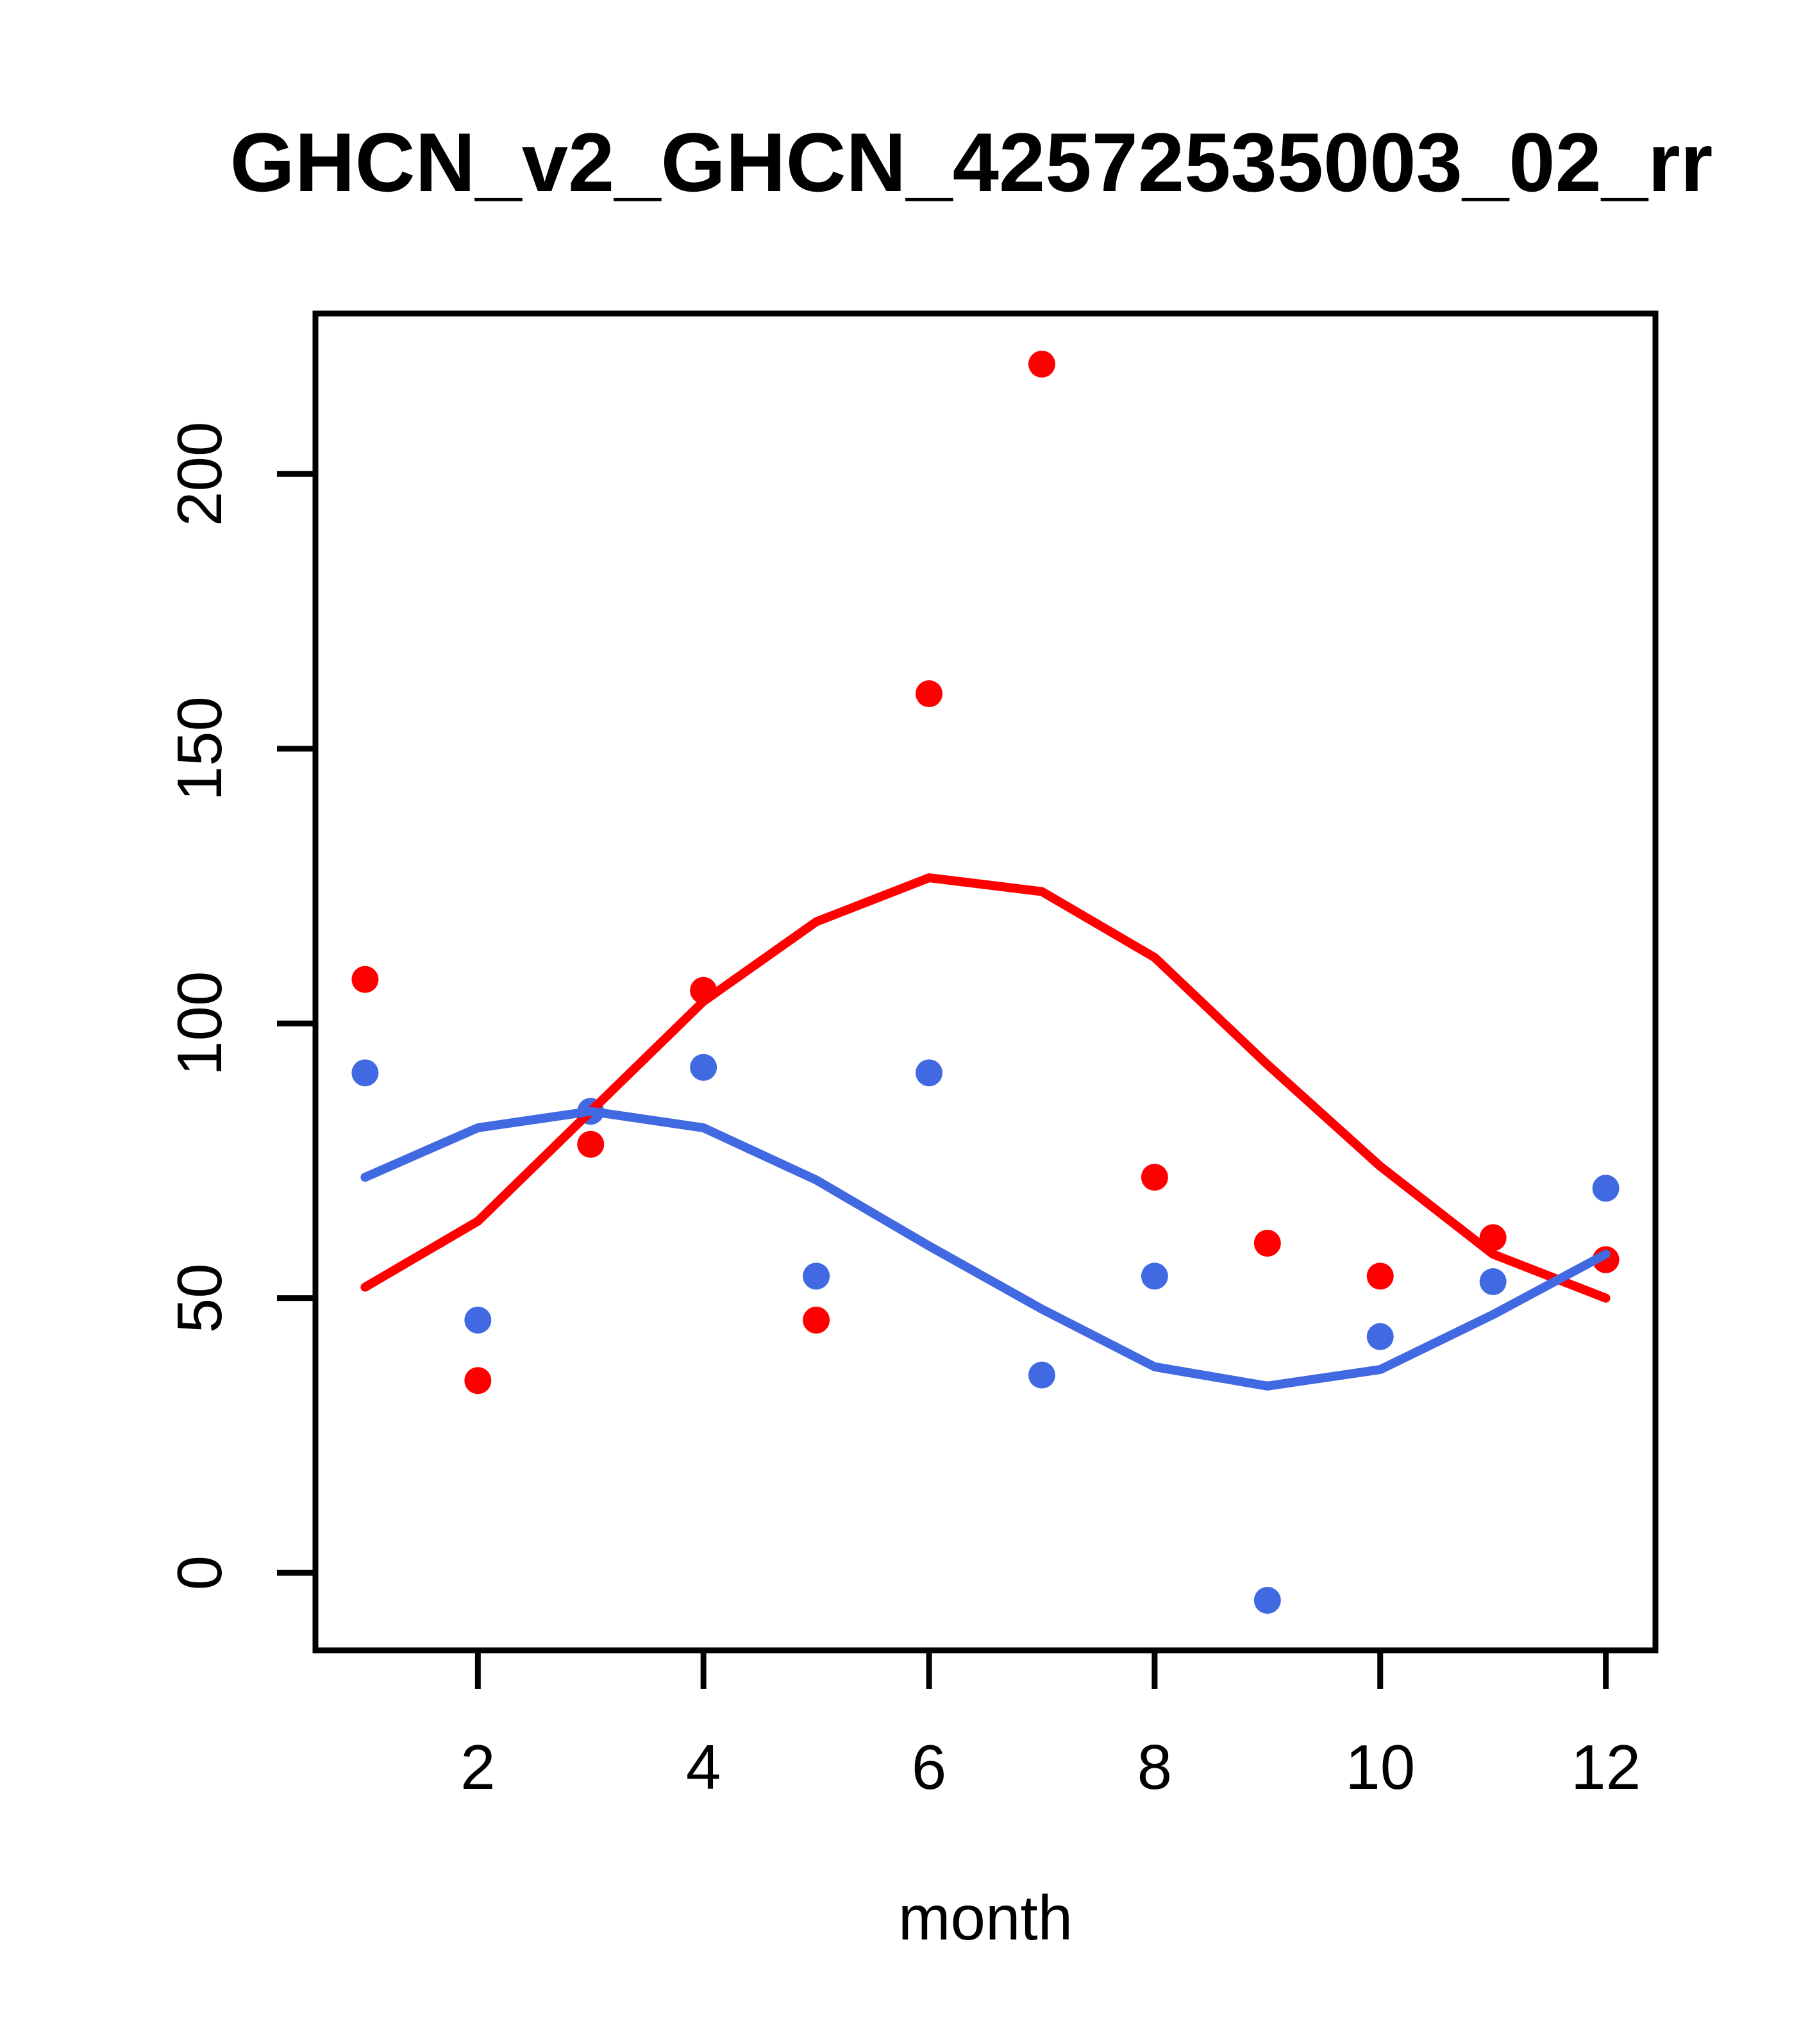 This screenshot has width=1817, height=2044. I want to click on x-axis-title: month, so click(986, 1918).